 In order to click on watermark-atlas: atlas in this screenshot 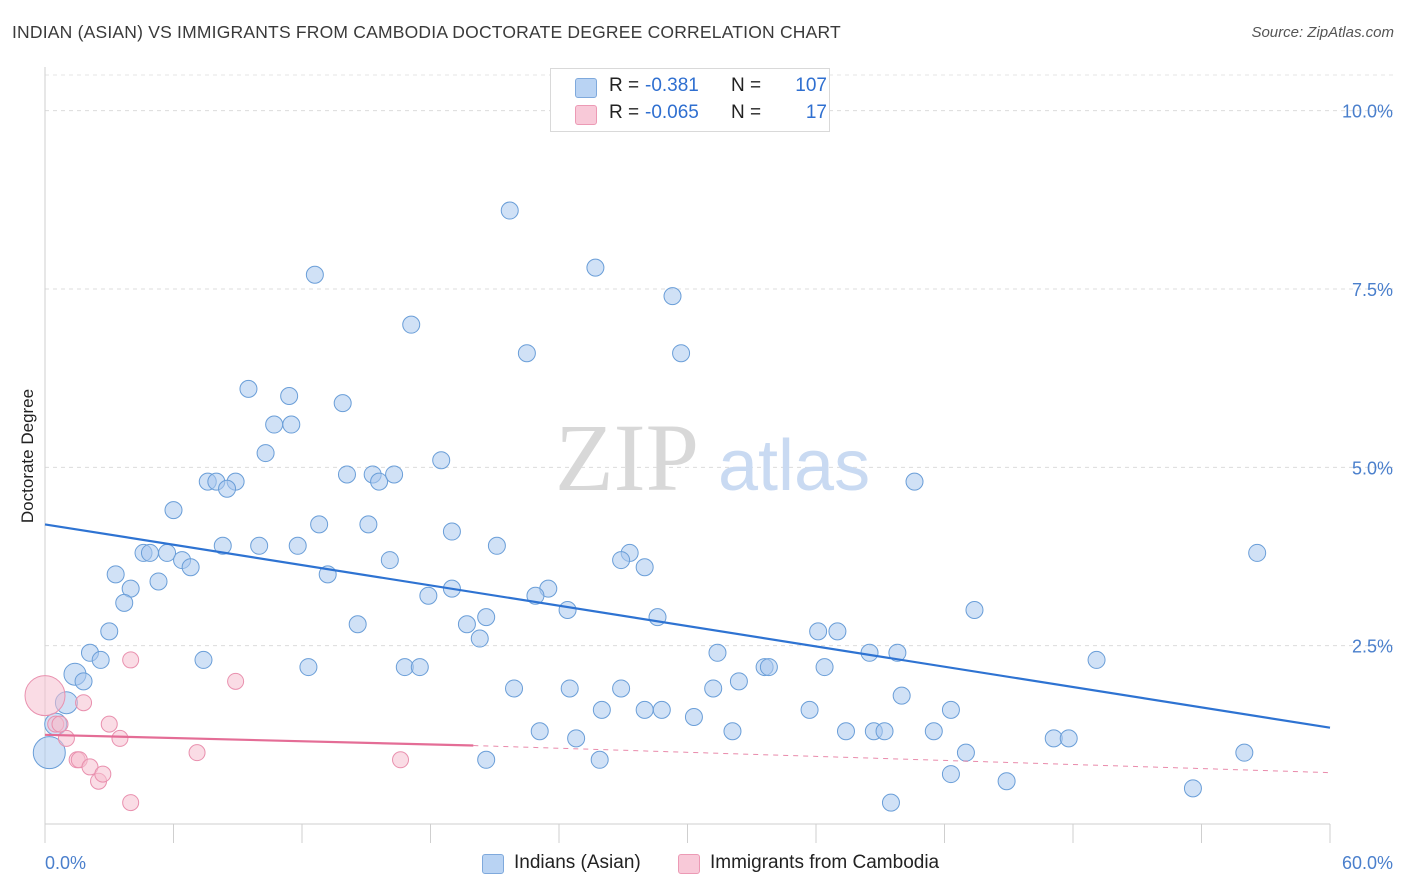, I will do `click(794, 466)`.